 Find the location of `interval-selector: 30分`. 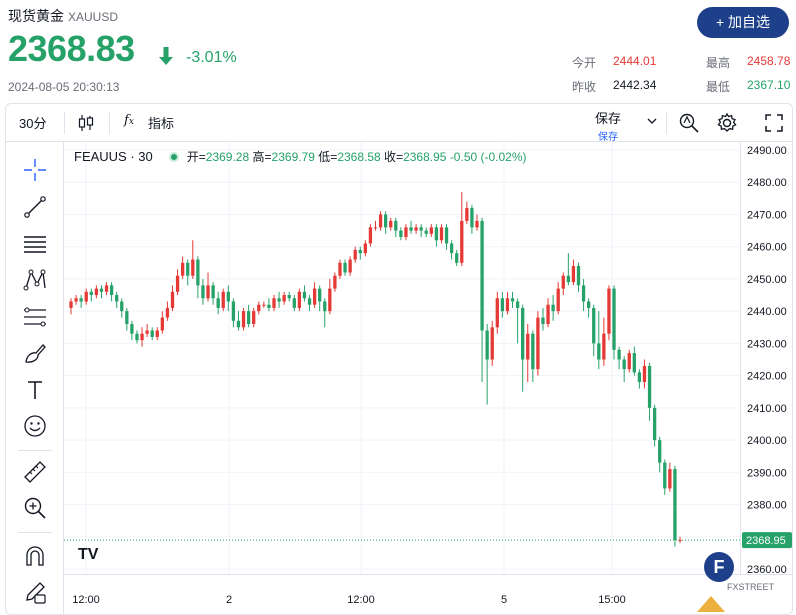

interval-selector: 30分 is located at coordinates (33, 123).